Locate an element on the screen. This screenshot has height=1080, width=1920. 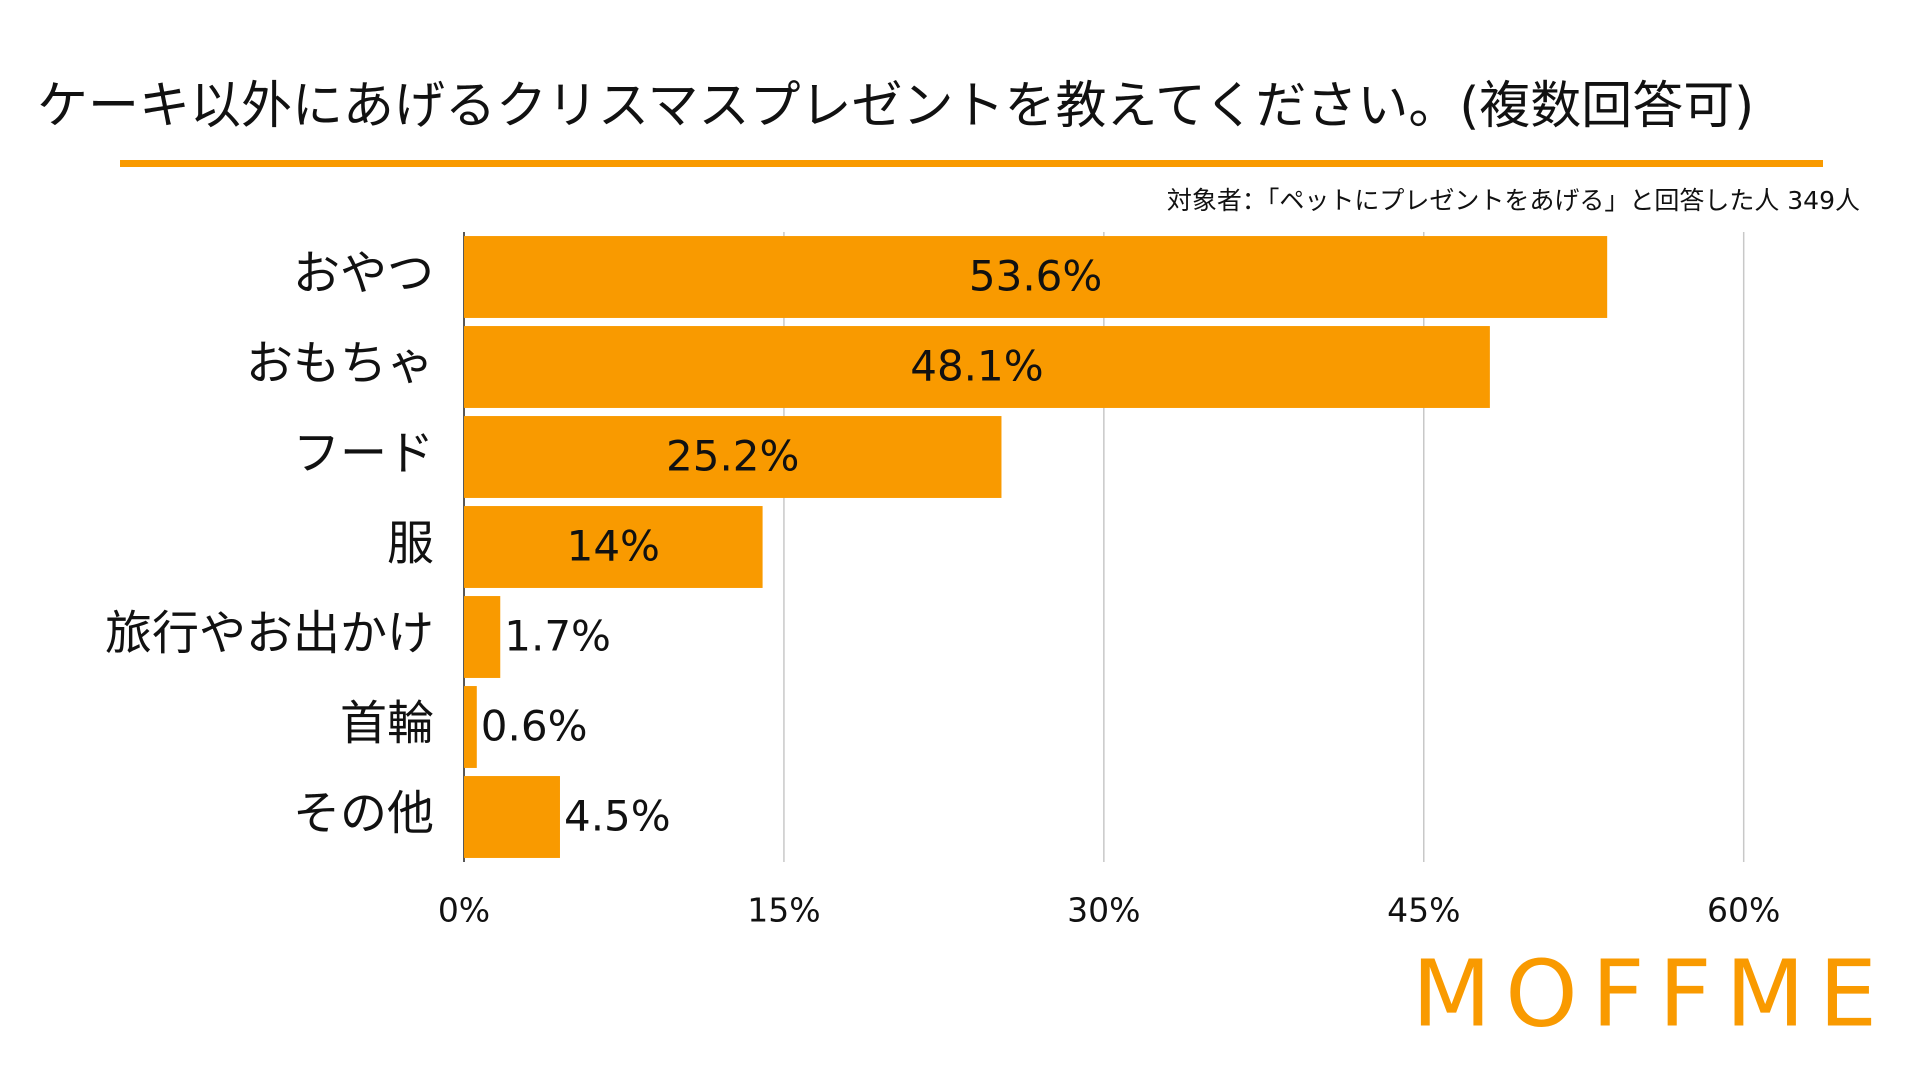
x-tick-label: 30% is located at coordinates (1103, 910).